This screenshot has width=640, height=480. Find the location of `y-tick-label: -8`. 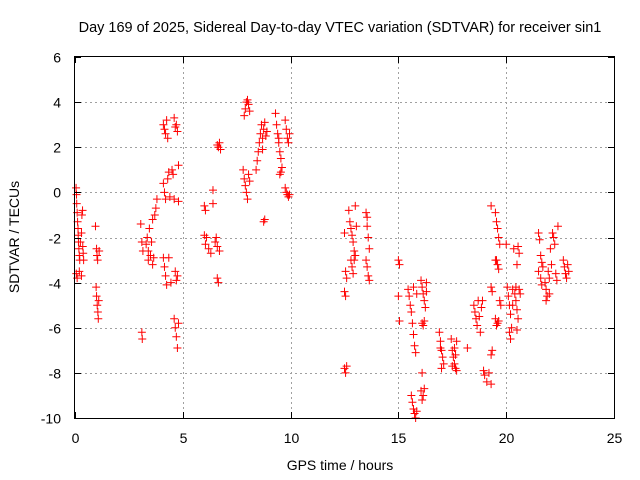

y-tick-label: -8 is located at coordinates (55, 374).